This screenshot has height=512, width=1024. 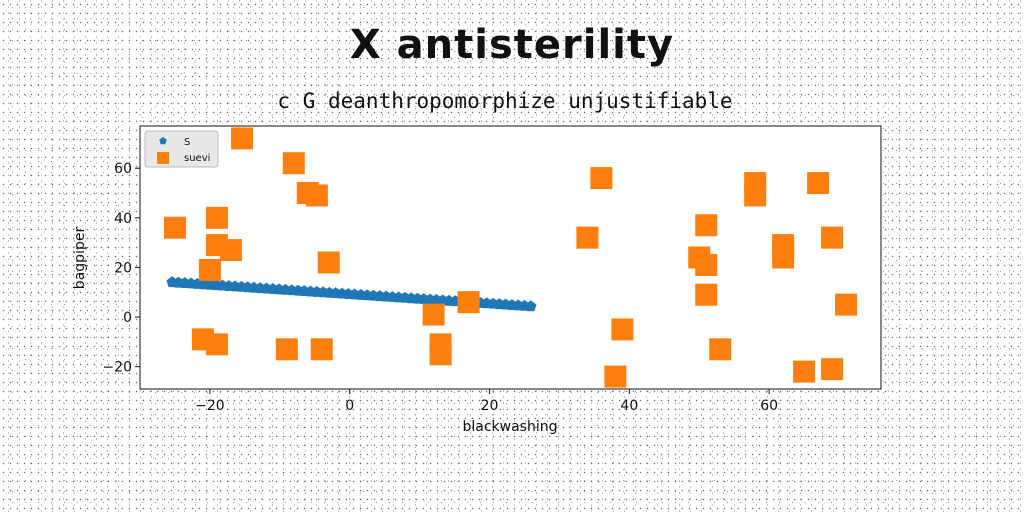 What do you see at coordinates (490, 406) in the screenshot?
I see `x-tick-label: 20` at bounding box center [490, 406].